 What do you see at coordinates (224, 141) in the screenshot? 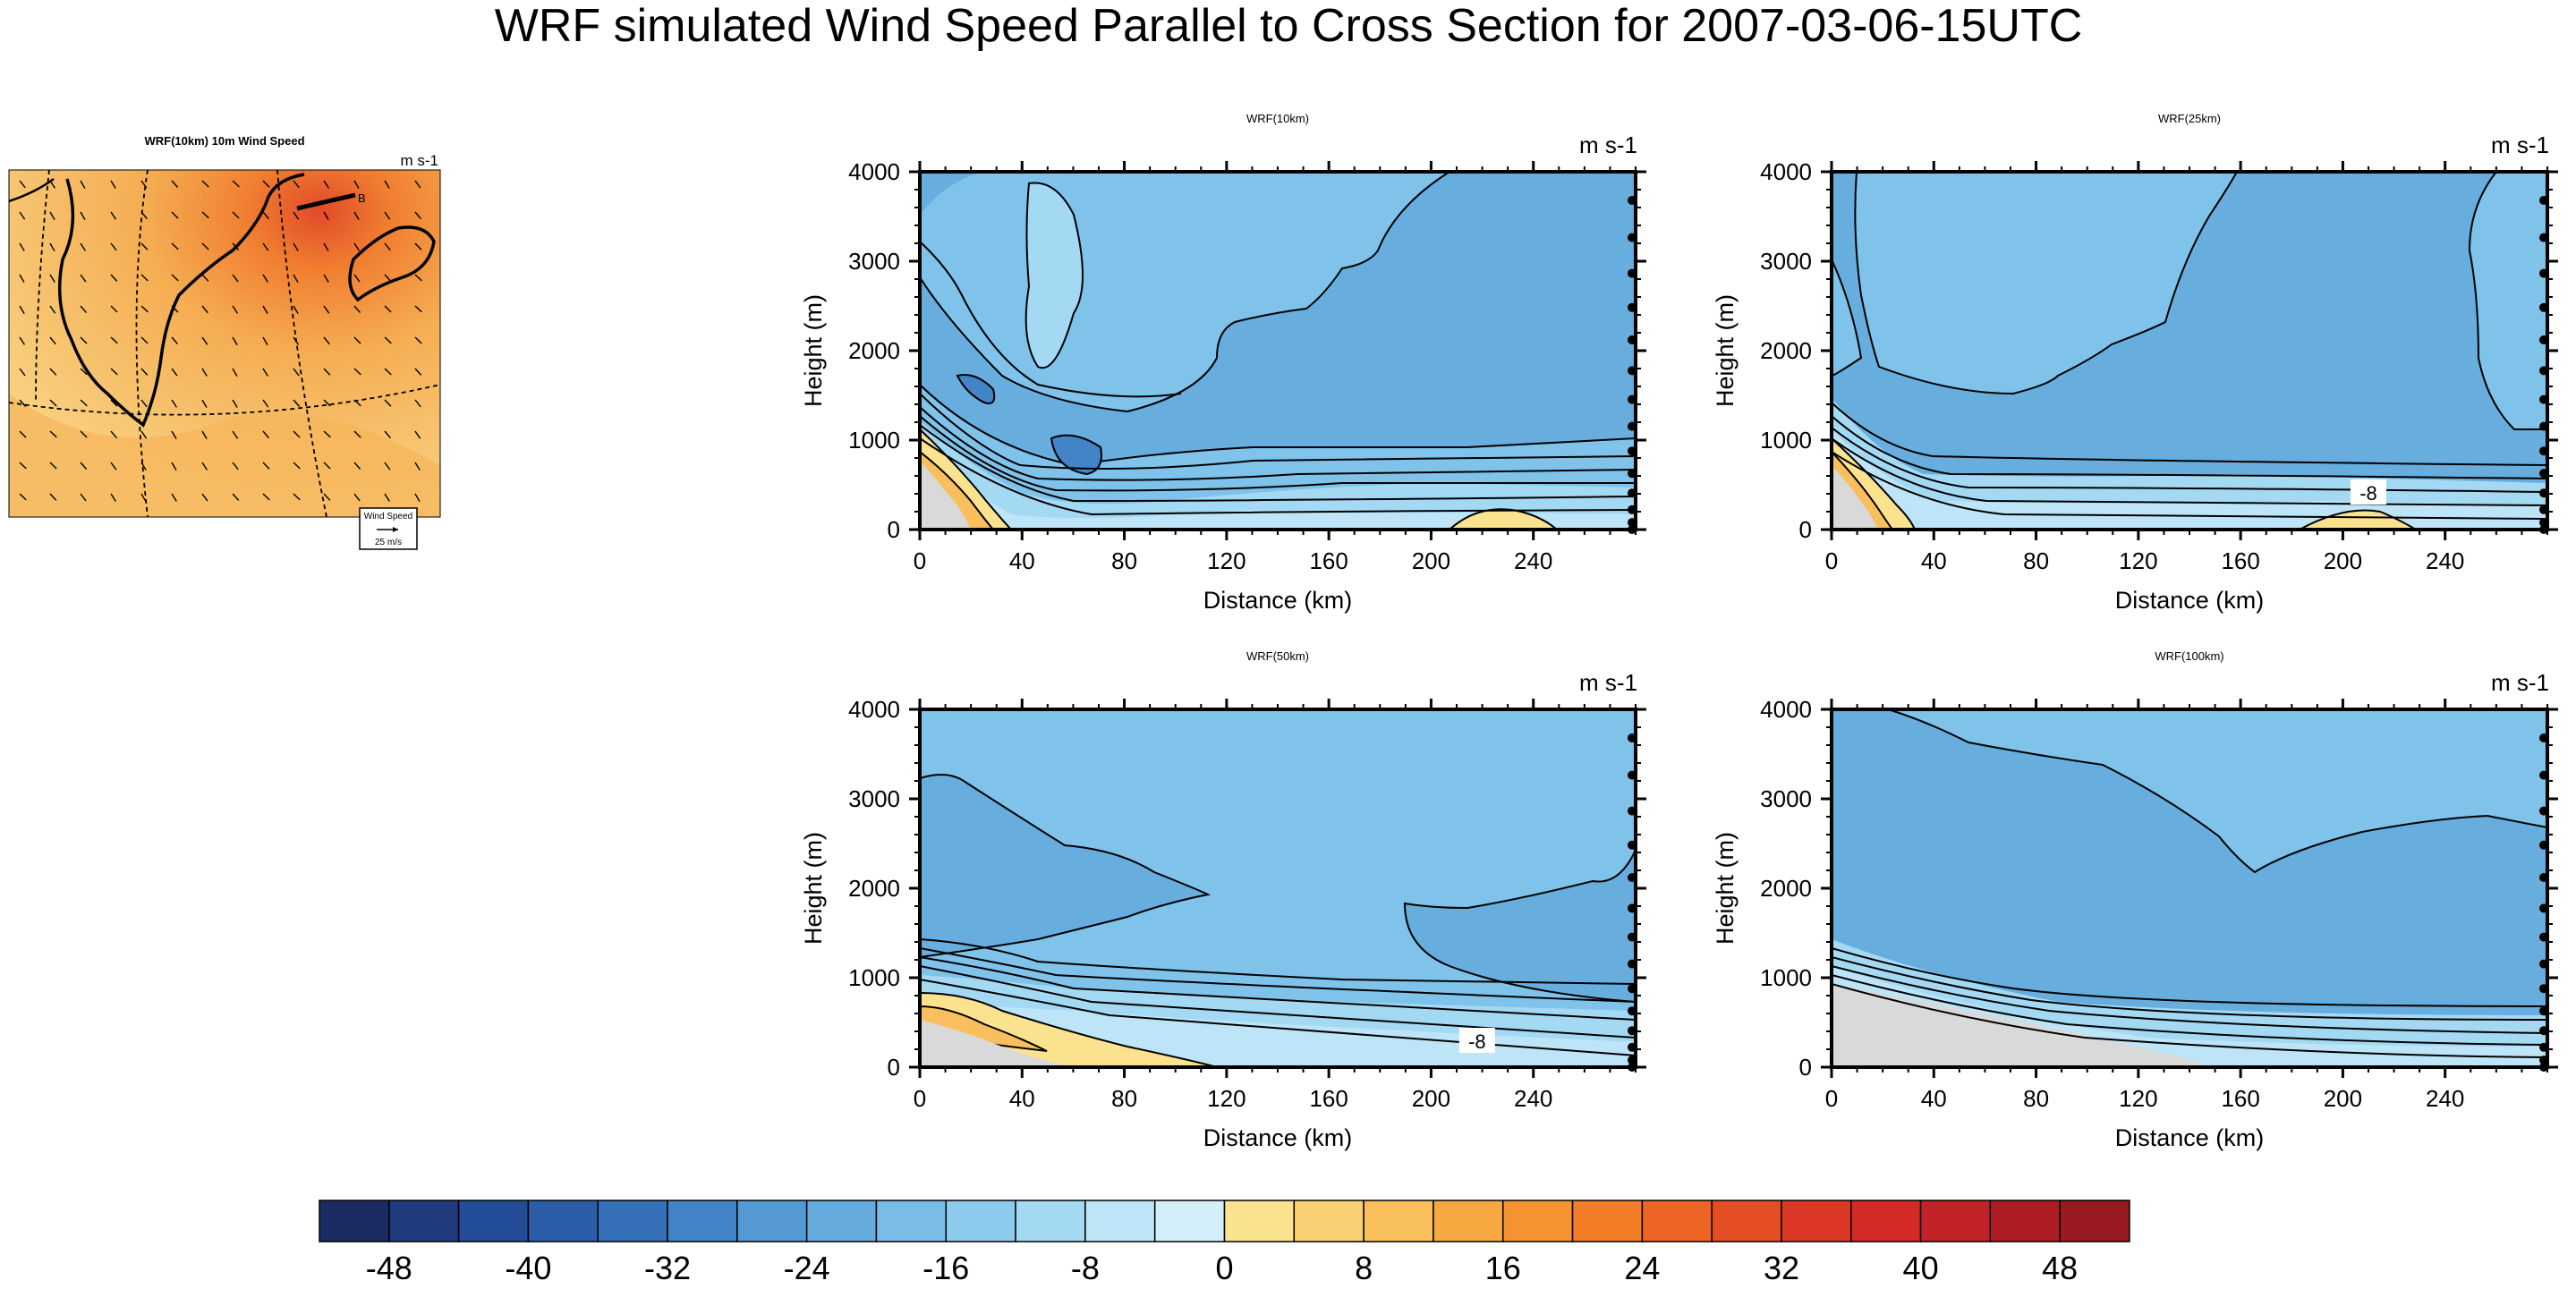
I see `map-title: WRF(10km) 10m Wind Speed` at bounding box center [224, 141].